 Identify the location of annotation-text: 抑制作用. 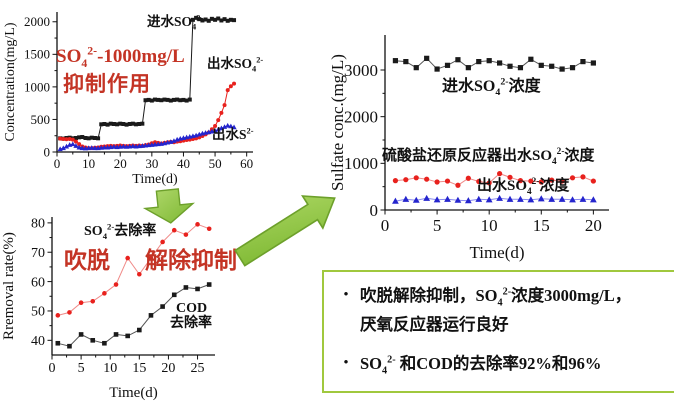
(107, 84).